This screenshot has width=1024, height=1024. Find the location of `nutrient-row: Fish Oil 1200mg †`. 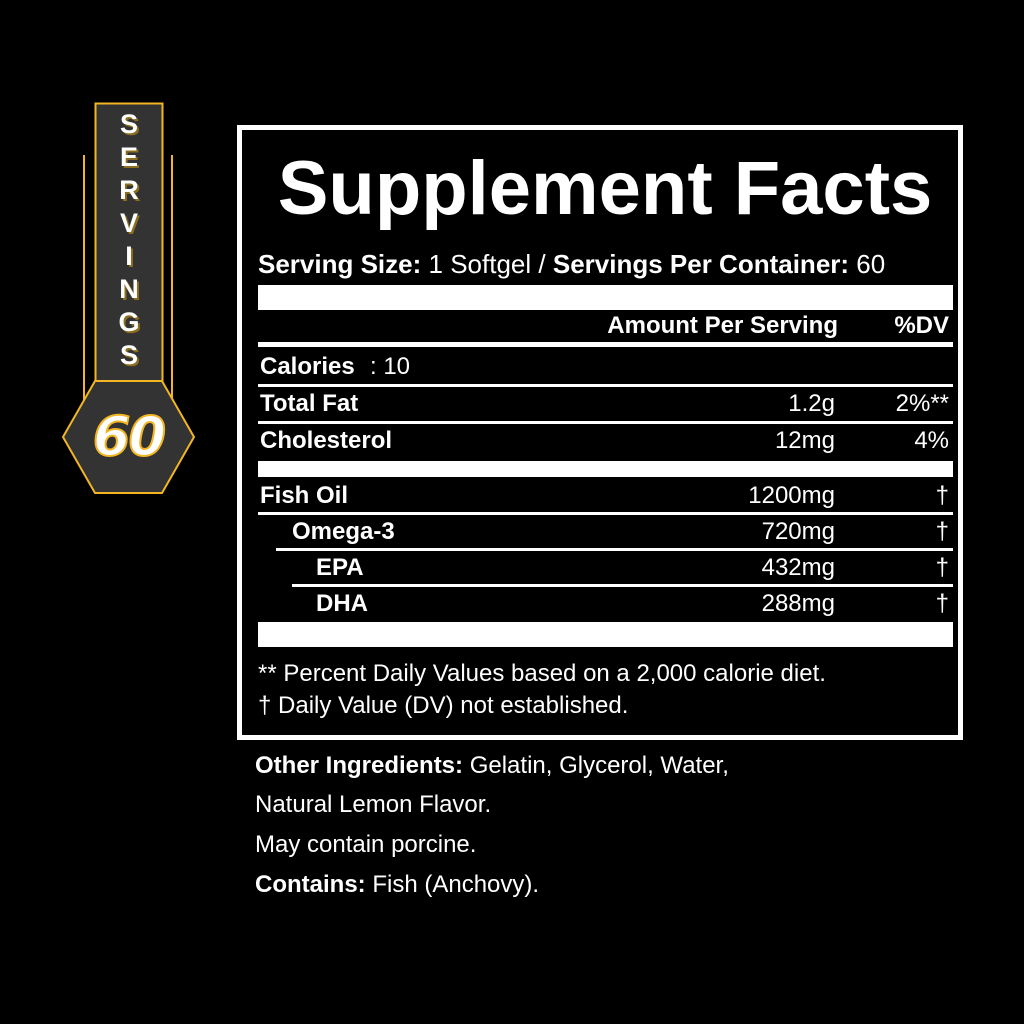

nutrient-row: Fish Oil 1200mg † is located at coordinates (605, 496).